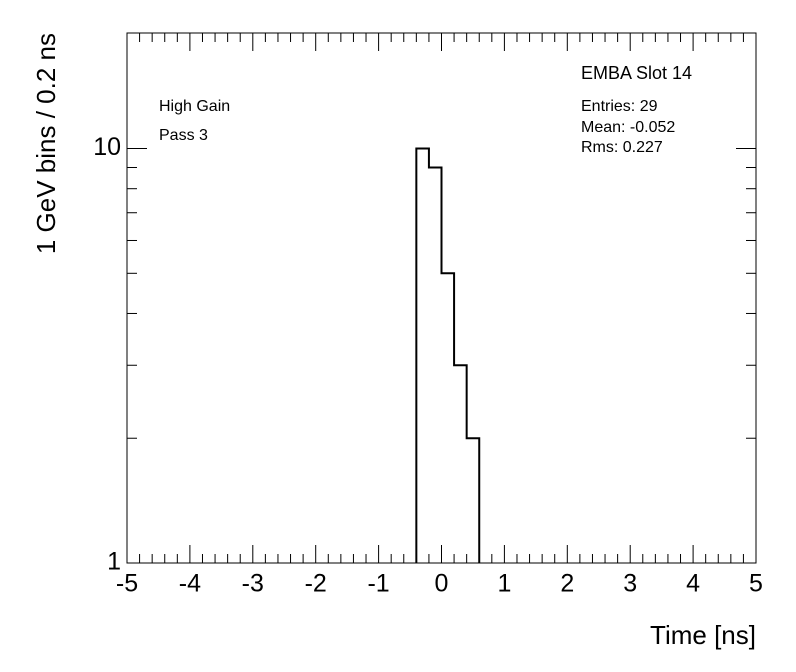 This screenshot has height=672, width=796. Describe the element at coordinates (194, 106) in the screenshot. I see `annotation: High Gain` at that location.